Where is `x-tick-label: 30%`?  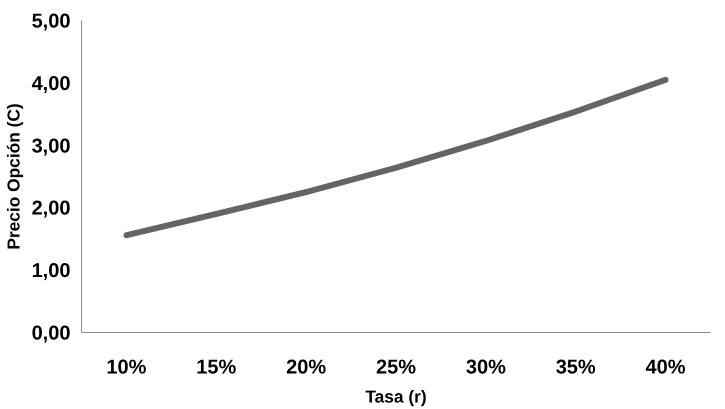
x-tick-label: 30% is located at coordinates (486, 367).